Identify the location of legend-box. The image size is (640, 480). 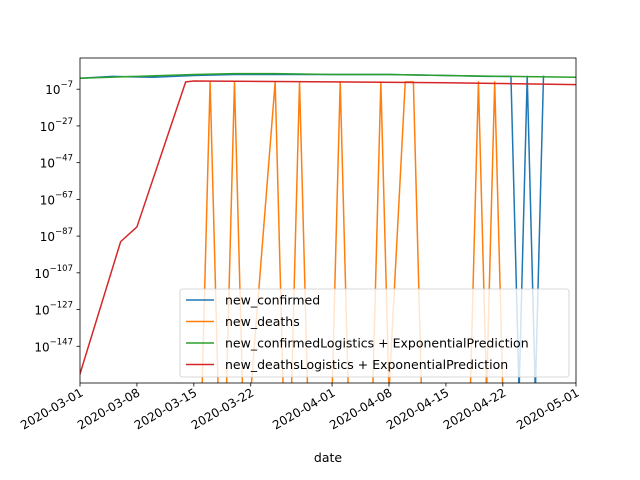
(374, 333).